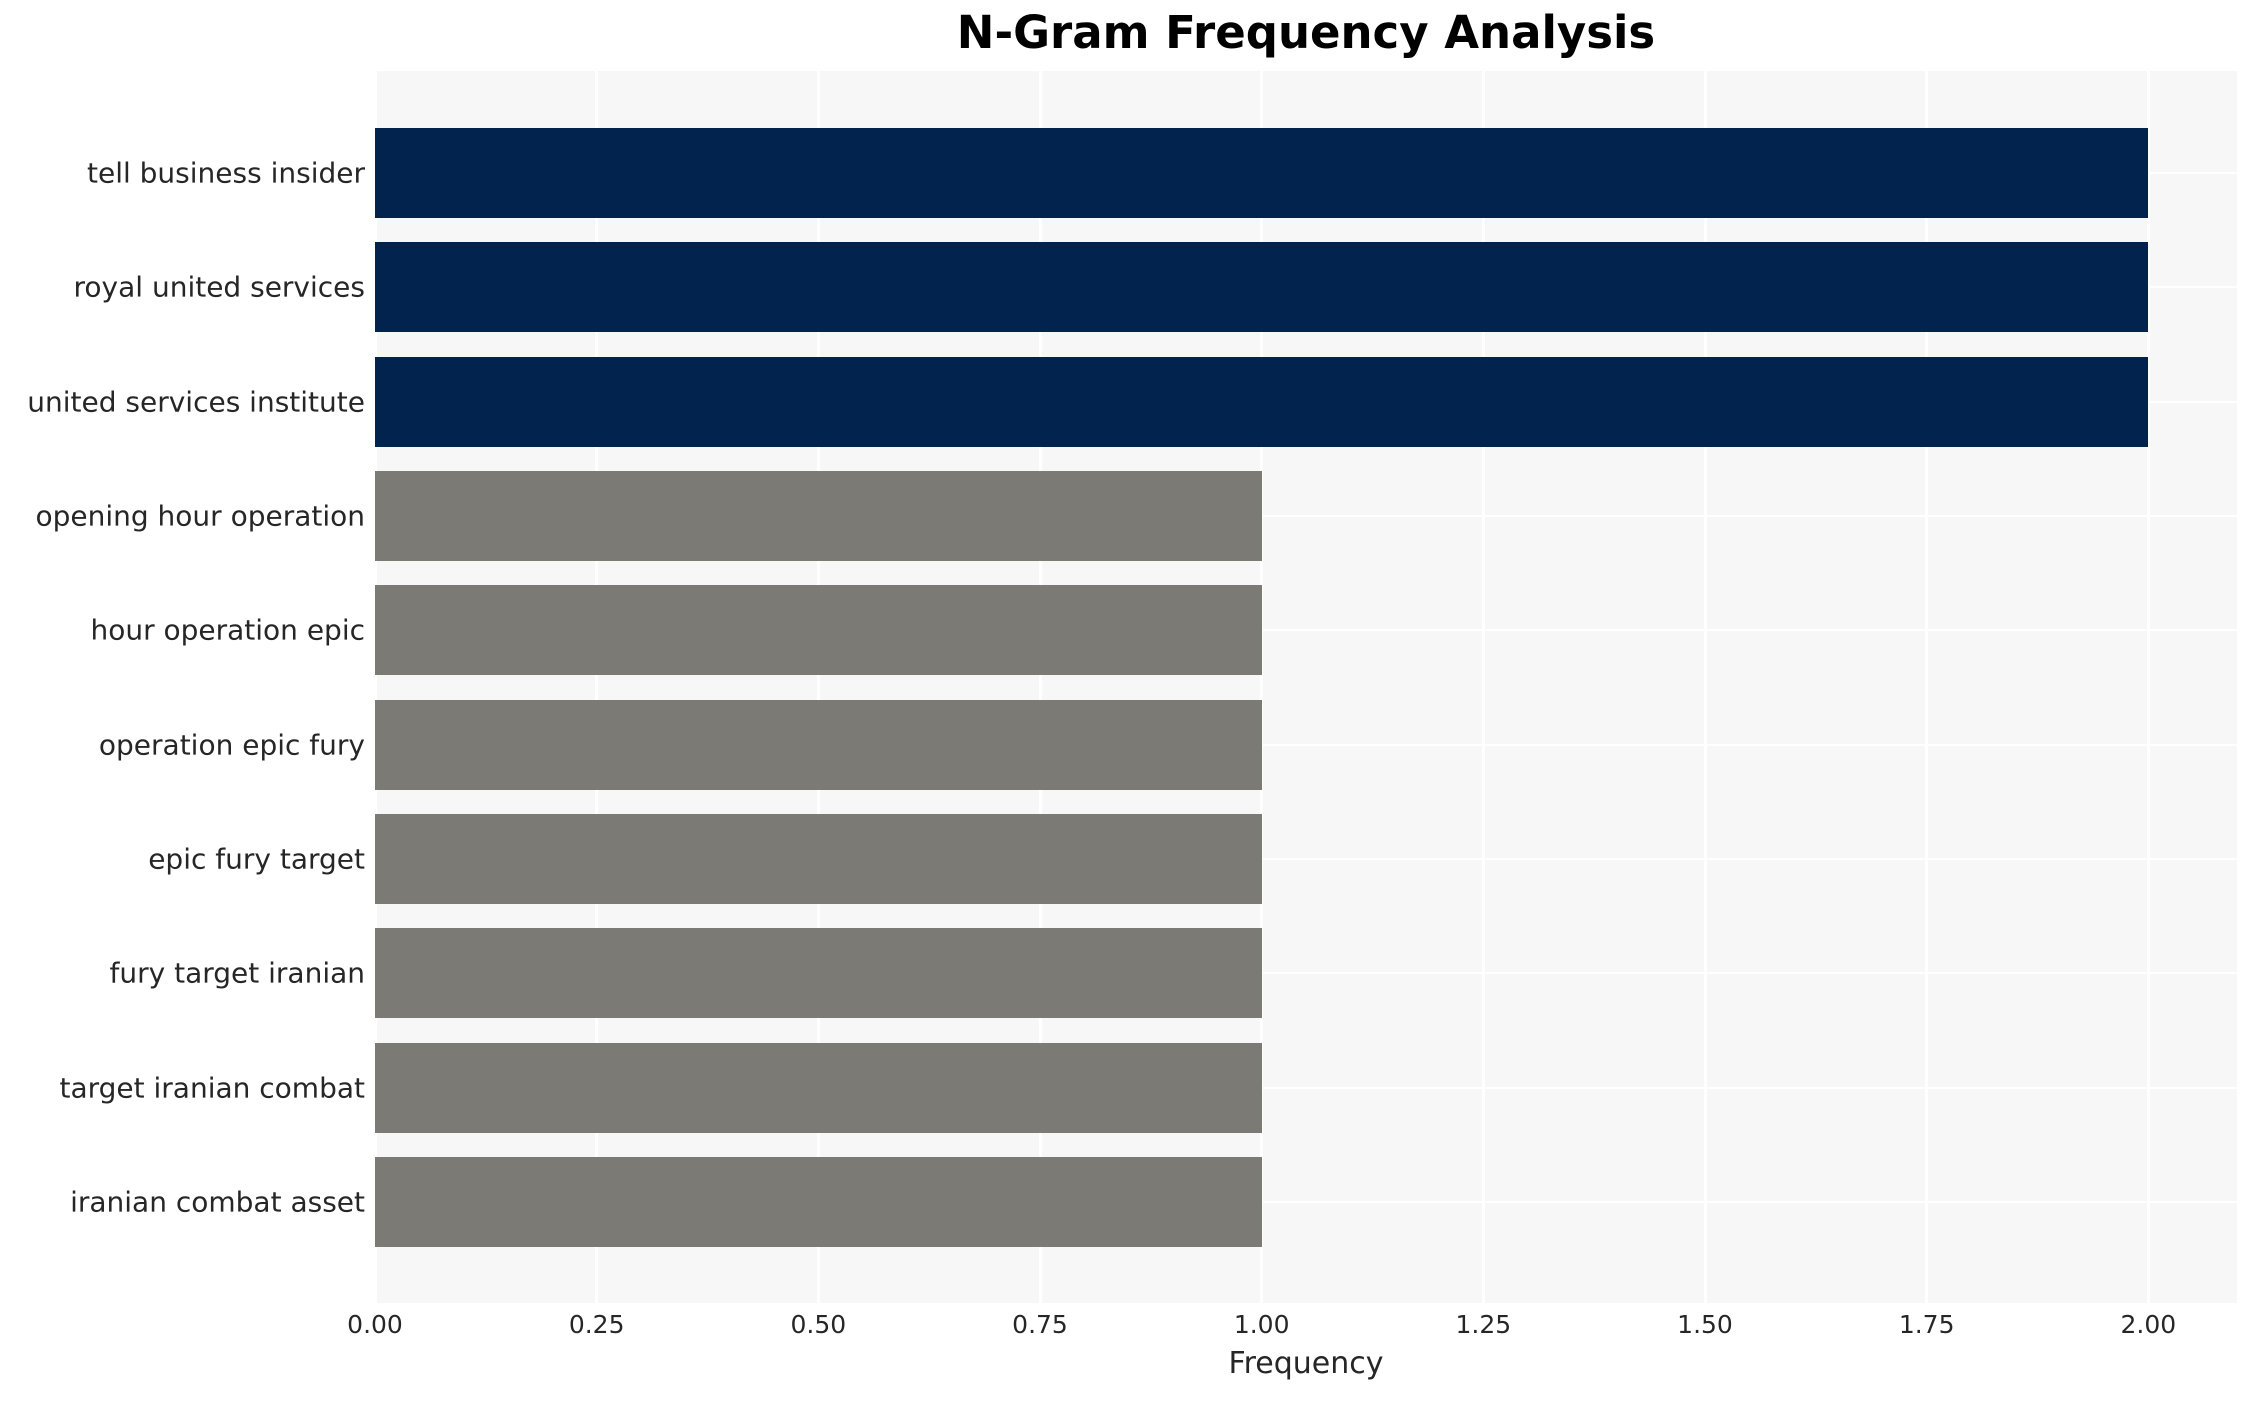  What do you see at coordinates (237, 973) in the screenshot?
I see `y-tick-label: fury target iranian` at bounding box center [237, 973].